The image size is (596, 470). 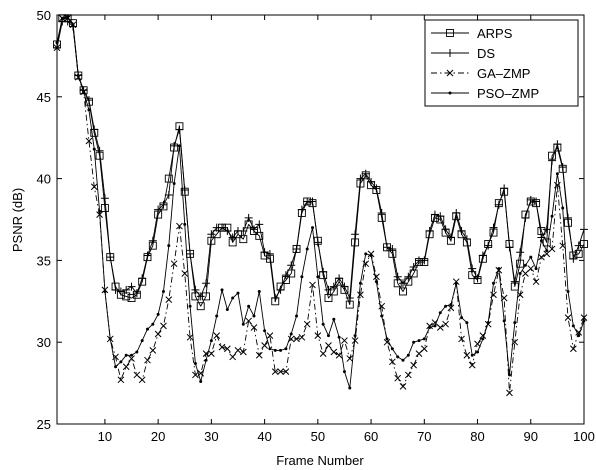 I want to click on x-tick-label: 100, so click(x=584, y=436).